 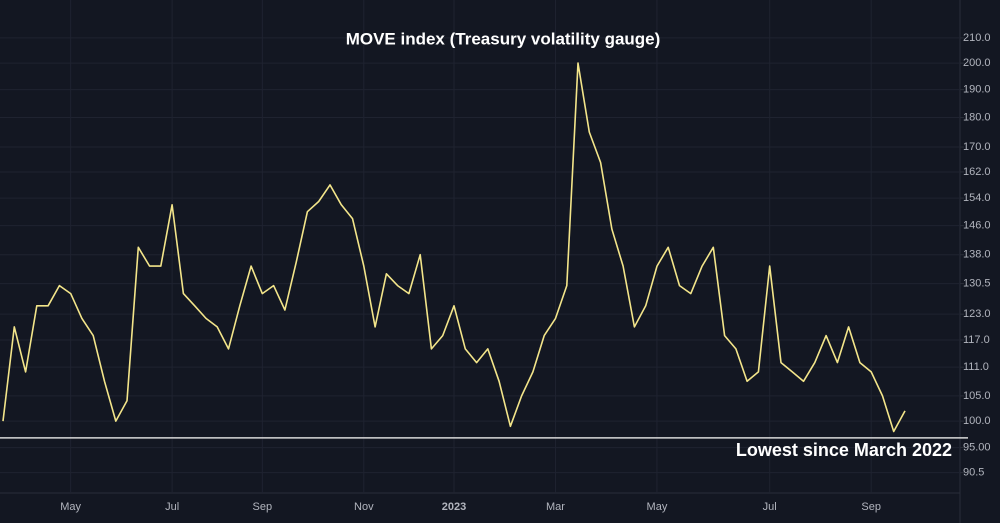 I want to click on y-tick-label: 190.0, so click(x=977, y=90).